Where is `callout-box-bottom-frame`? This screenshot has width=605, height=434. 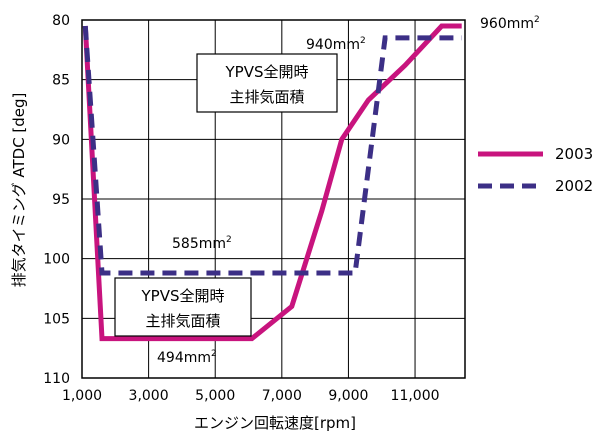
callout-box-bottom-frame is located at coordinates (183, 307).